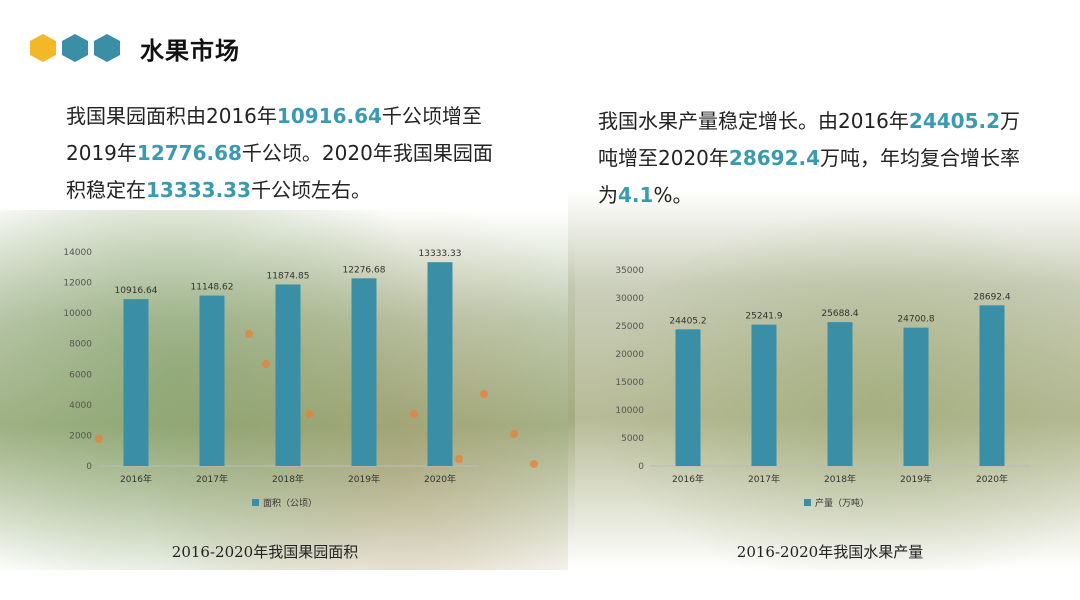 Image resolution: width=1080 pixels, height=600 pixels. Describe the element at coordinates (80, 406) in the screenshot. I see `y-tick-label: 4000` at that location.